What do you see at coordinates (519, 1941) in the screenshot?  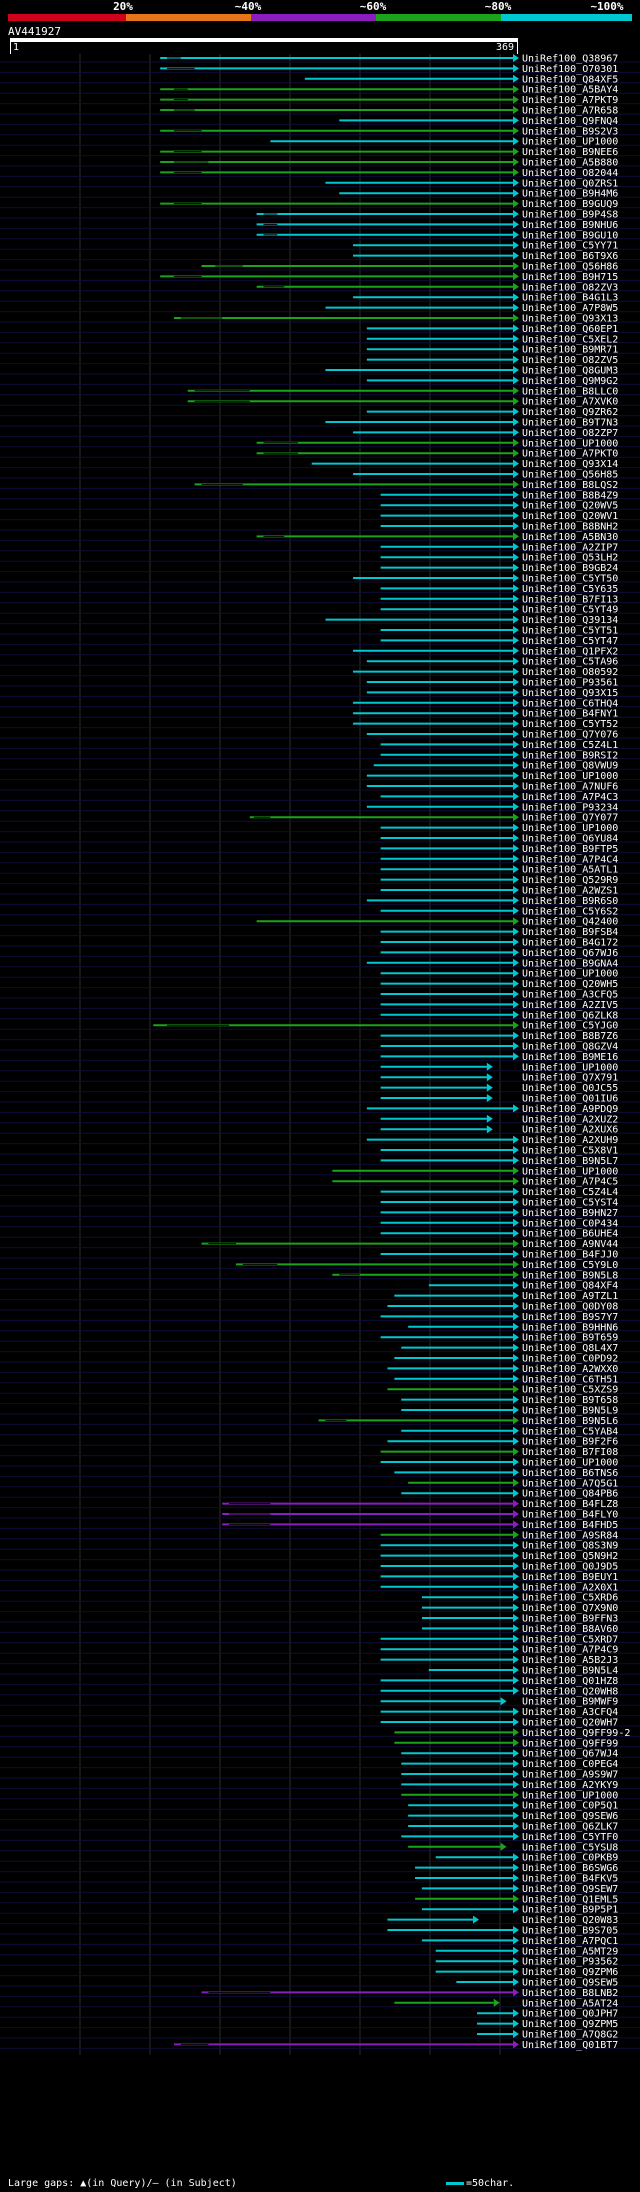 I see `hit-row: UniRef100_A7PQC1` at bounding box center [519, 1941].